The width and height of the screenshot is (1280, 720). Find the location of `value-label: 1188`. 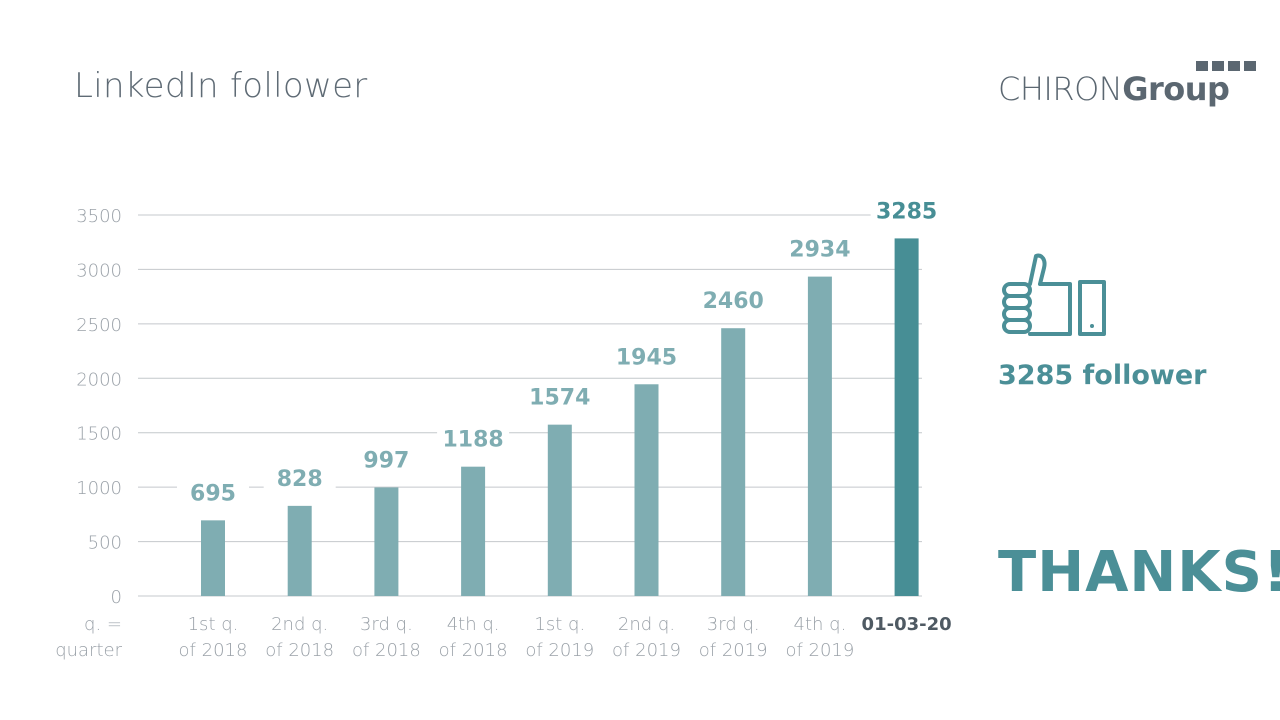

value-label: 1188 is located at coordinates (472, 440).